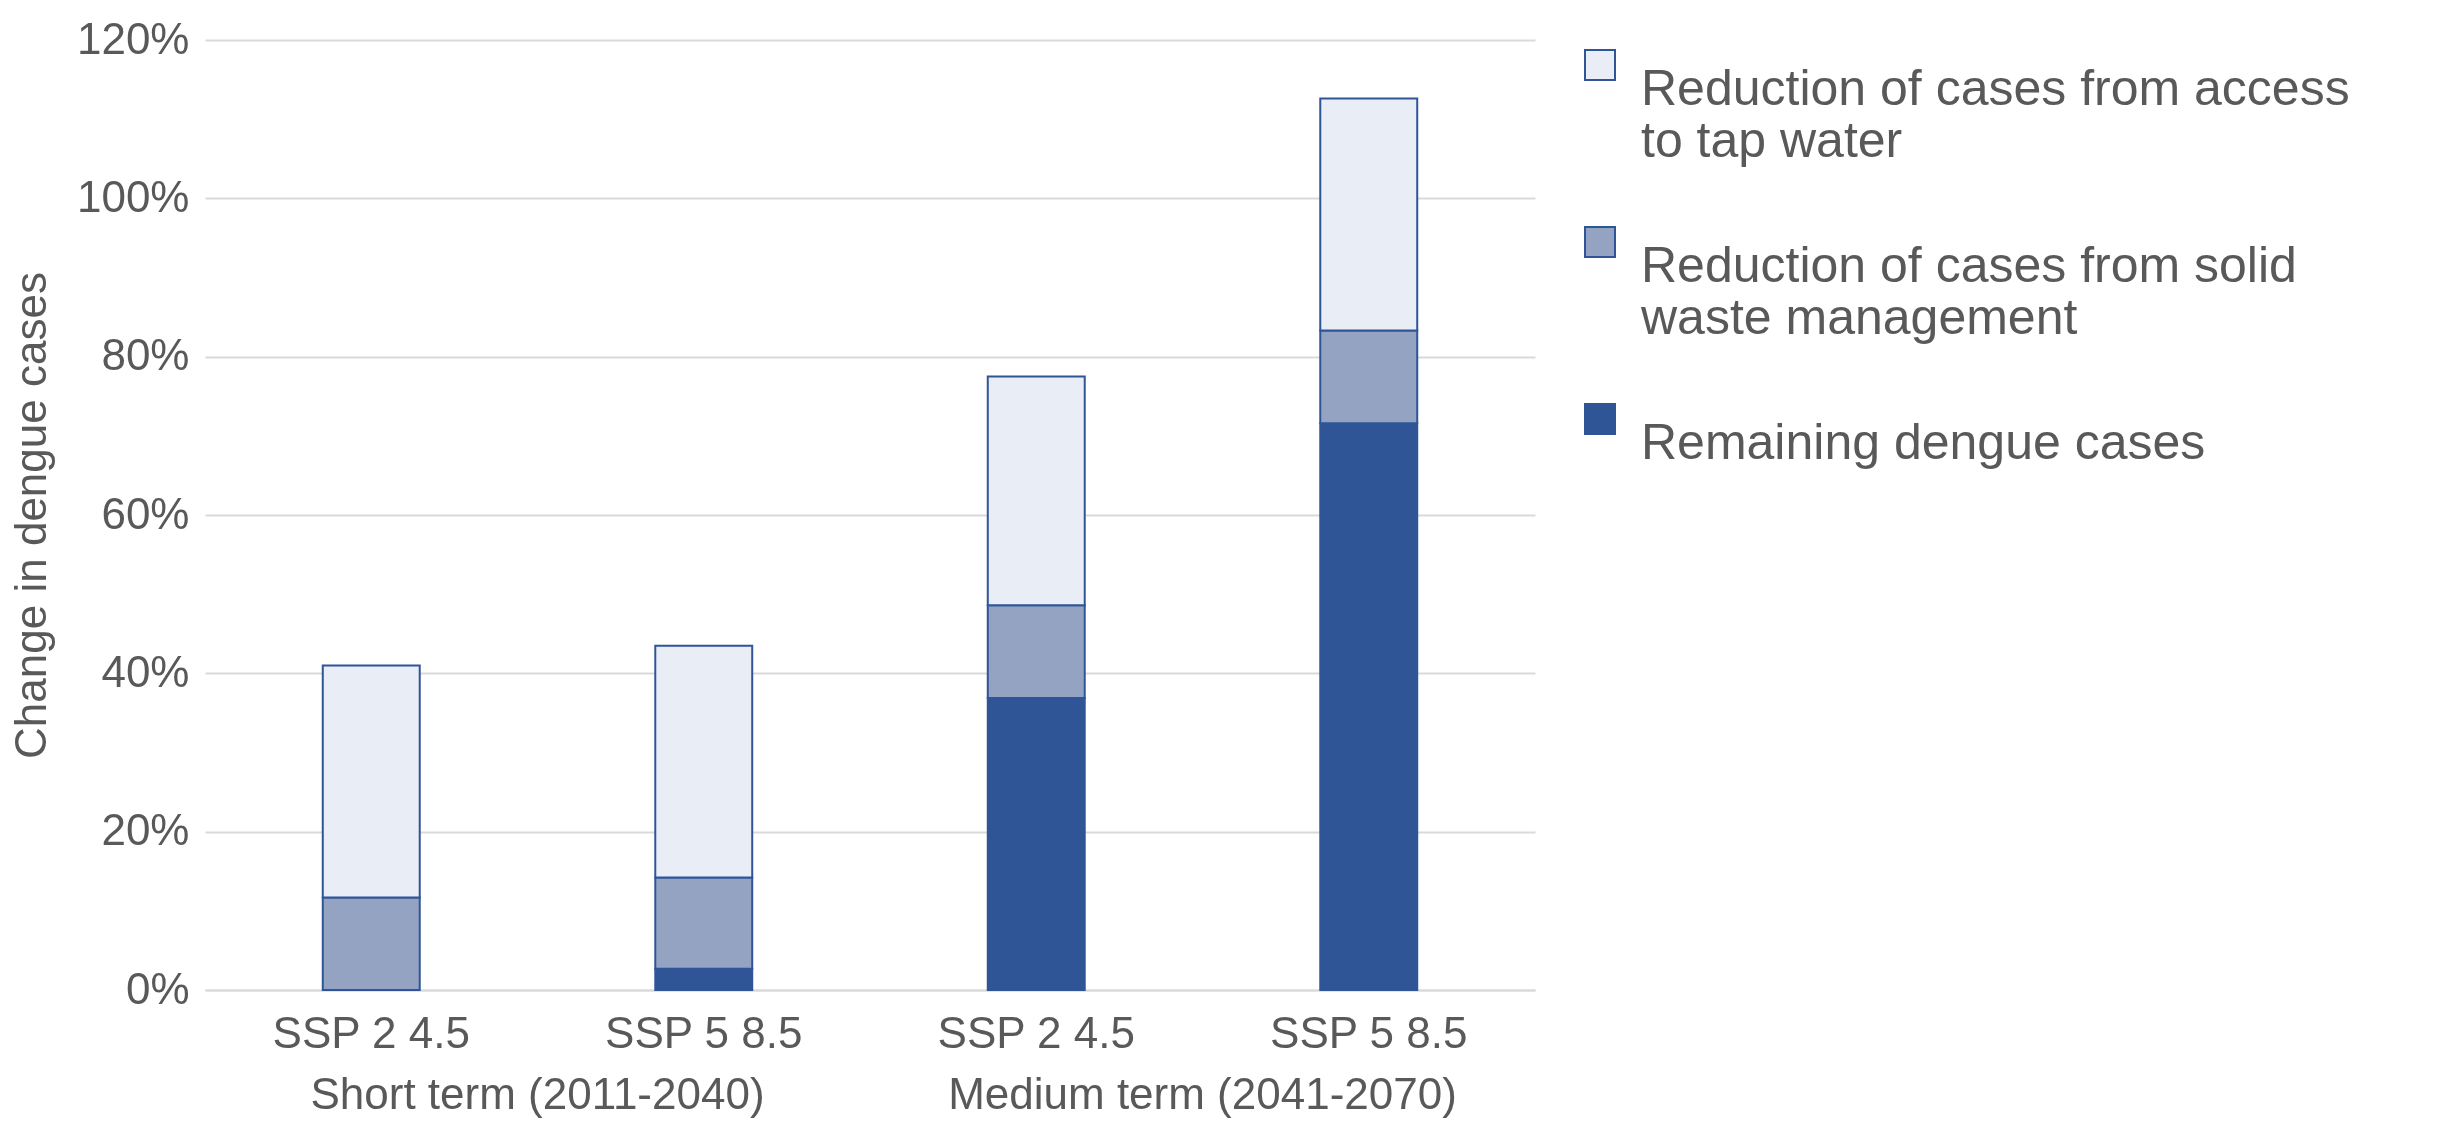 The width and height of the screenshot is (2443, 1144). Describe the element at coordinates (1923, 442) in the screenshot. I see `legend-label: Remaining dengue cases` at that location.